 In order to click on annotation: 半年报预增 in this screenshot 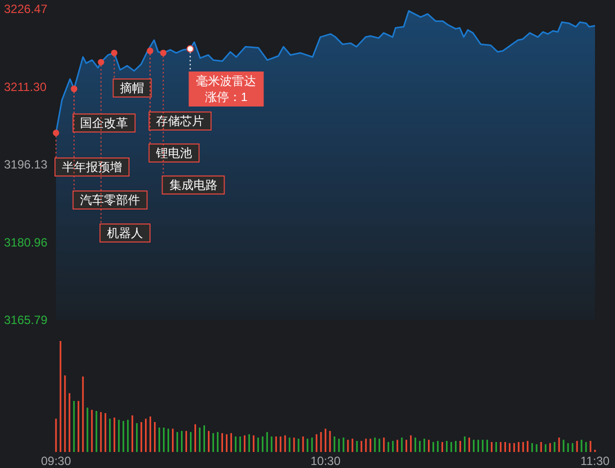, I will do `click(92, 167)`.